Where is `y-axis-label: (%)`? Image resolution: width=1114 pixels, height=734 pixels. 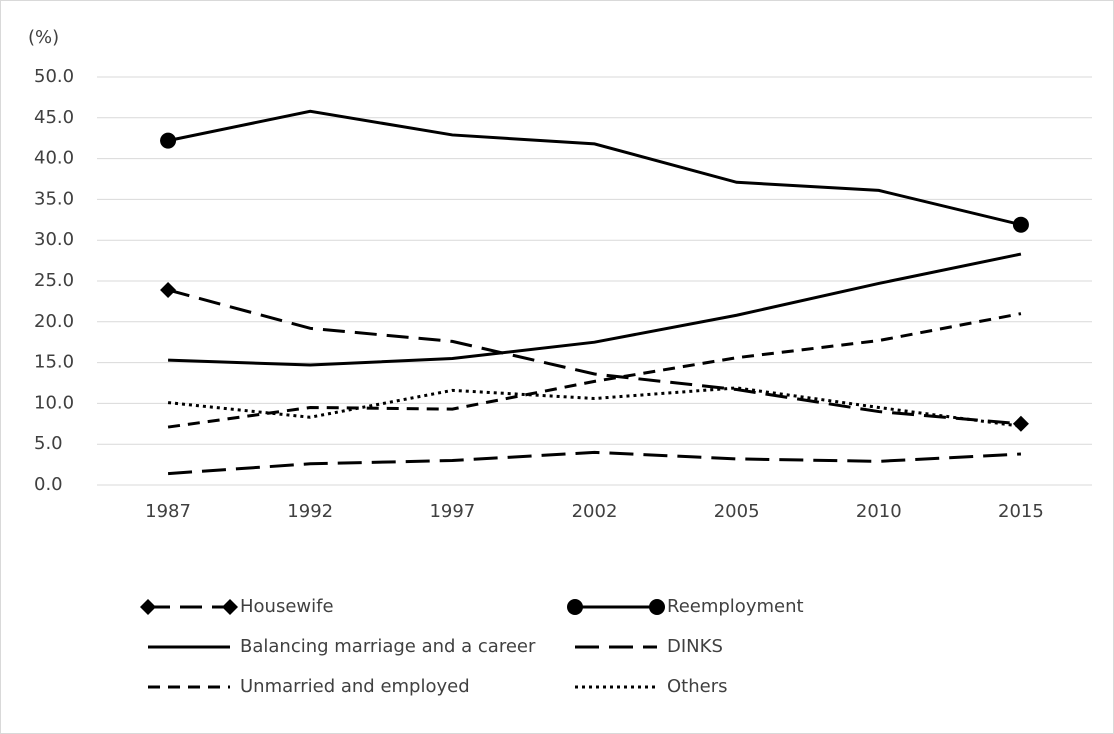 y-axis-label: (%) is located at coordinates (43, 37).